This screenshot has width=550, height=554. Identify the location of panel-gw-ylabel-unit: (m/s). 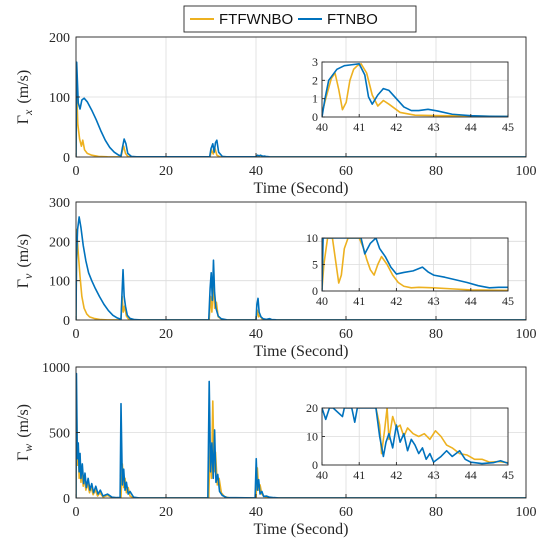
(23, 421).